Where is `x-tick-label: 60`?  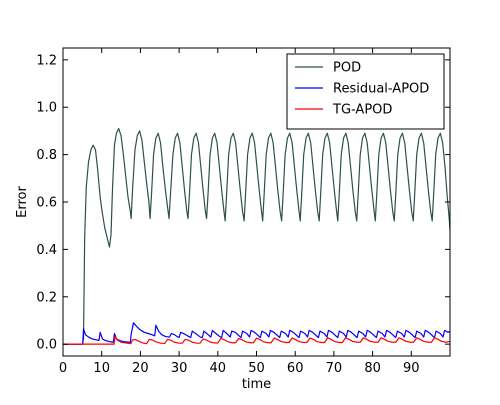 x-tick-label: 60 is located at coordinates (295, 368).